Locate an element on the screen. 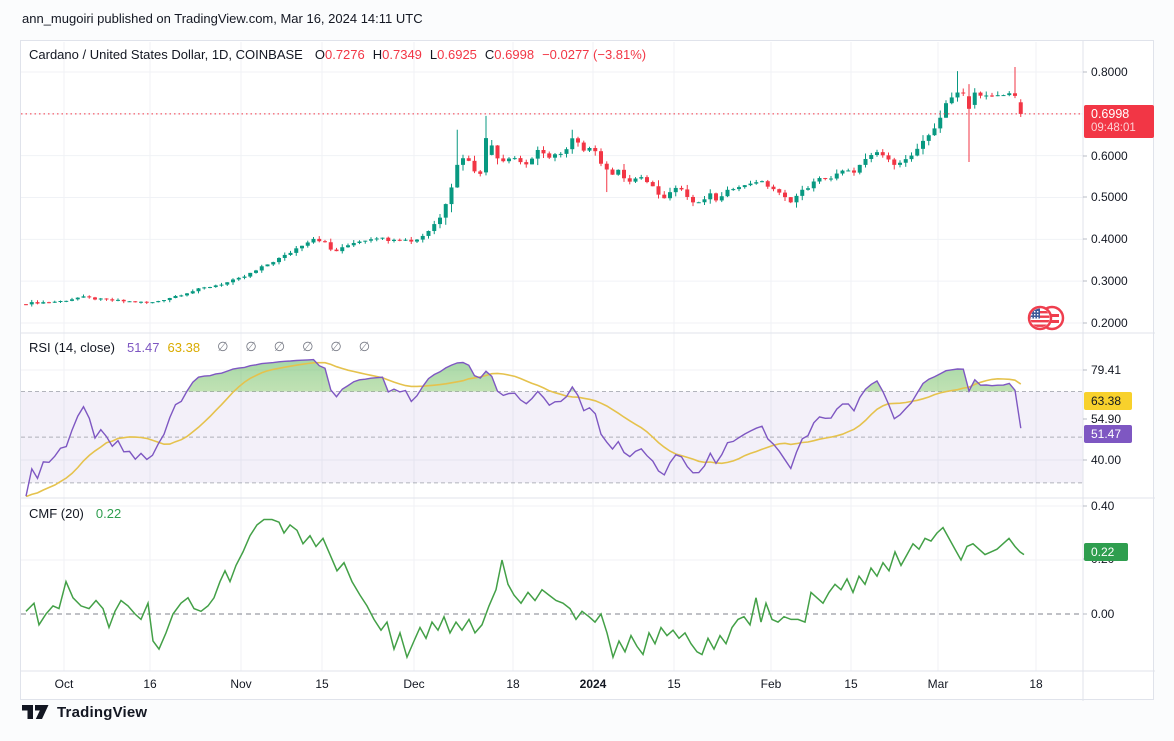  last-price: 0.6998 is located at coordinates (1110, 114).